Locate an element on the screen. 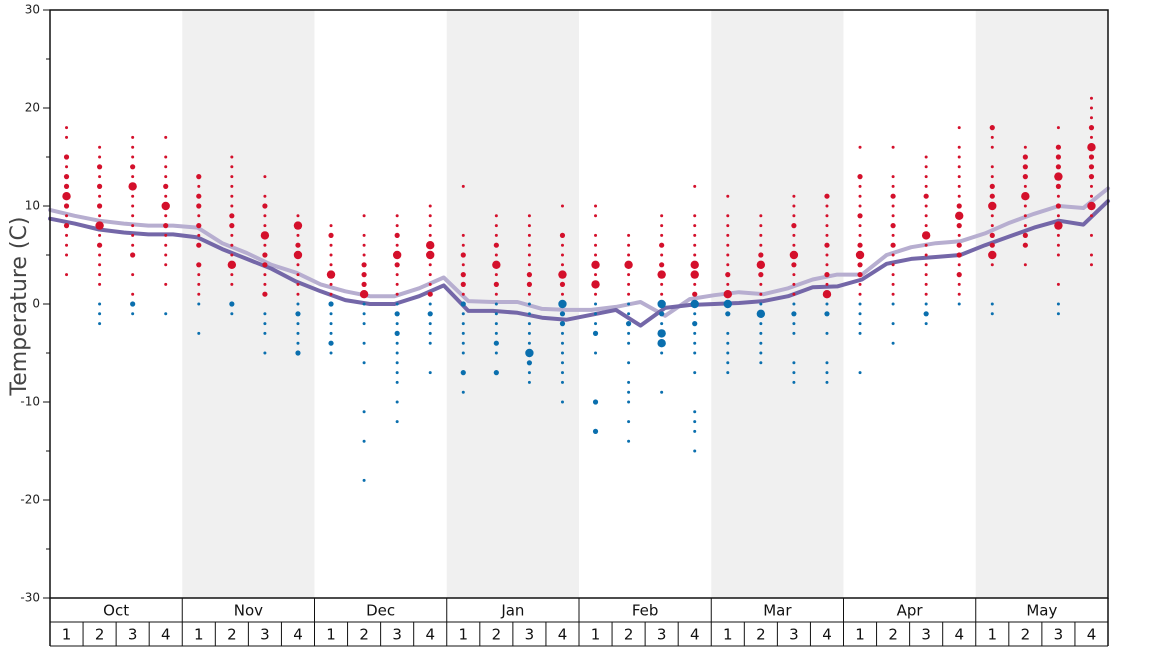 The width and height of the screenshot is (1168, 648). y-axis-title: Temperature (C) is located at coordinates (19, 307).